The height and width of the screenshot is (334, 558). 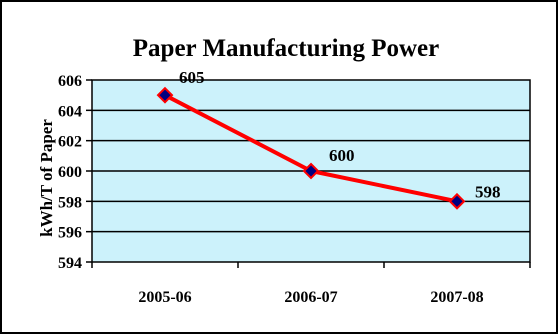 What do you see at coordinates (192, 77) in the screenshot?
I see `data-label: 605` at bounding box center [192, 77].